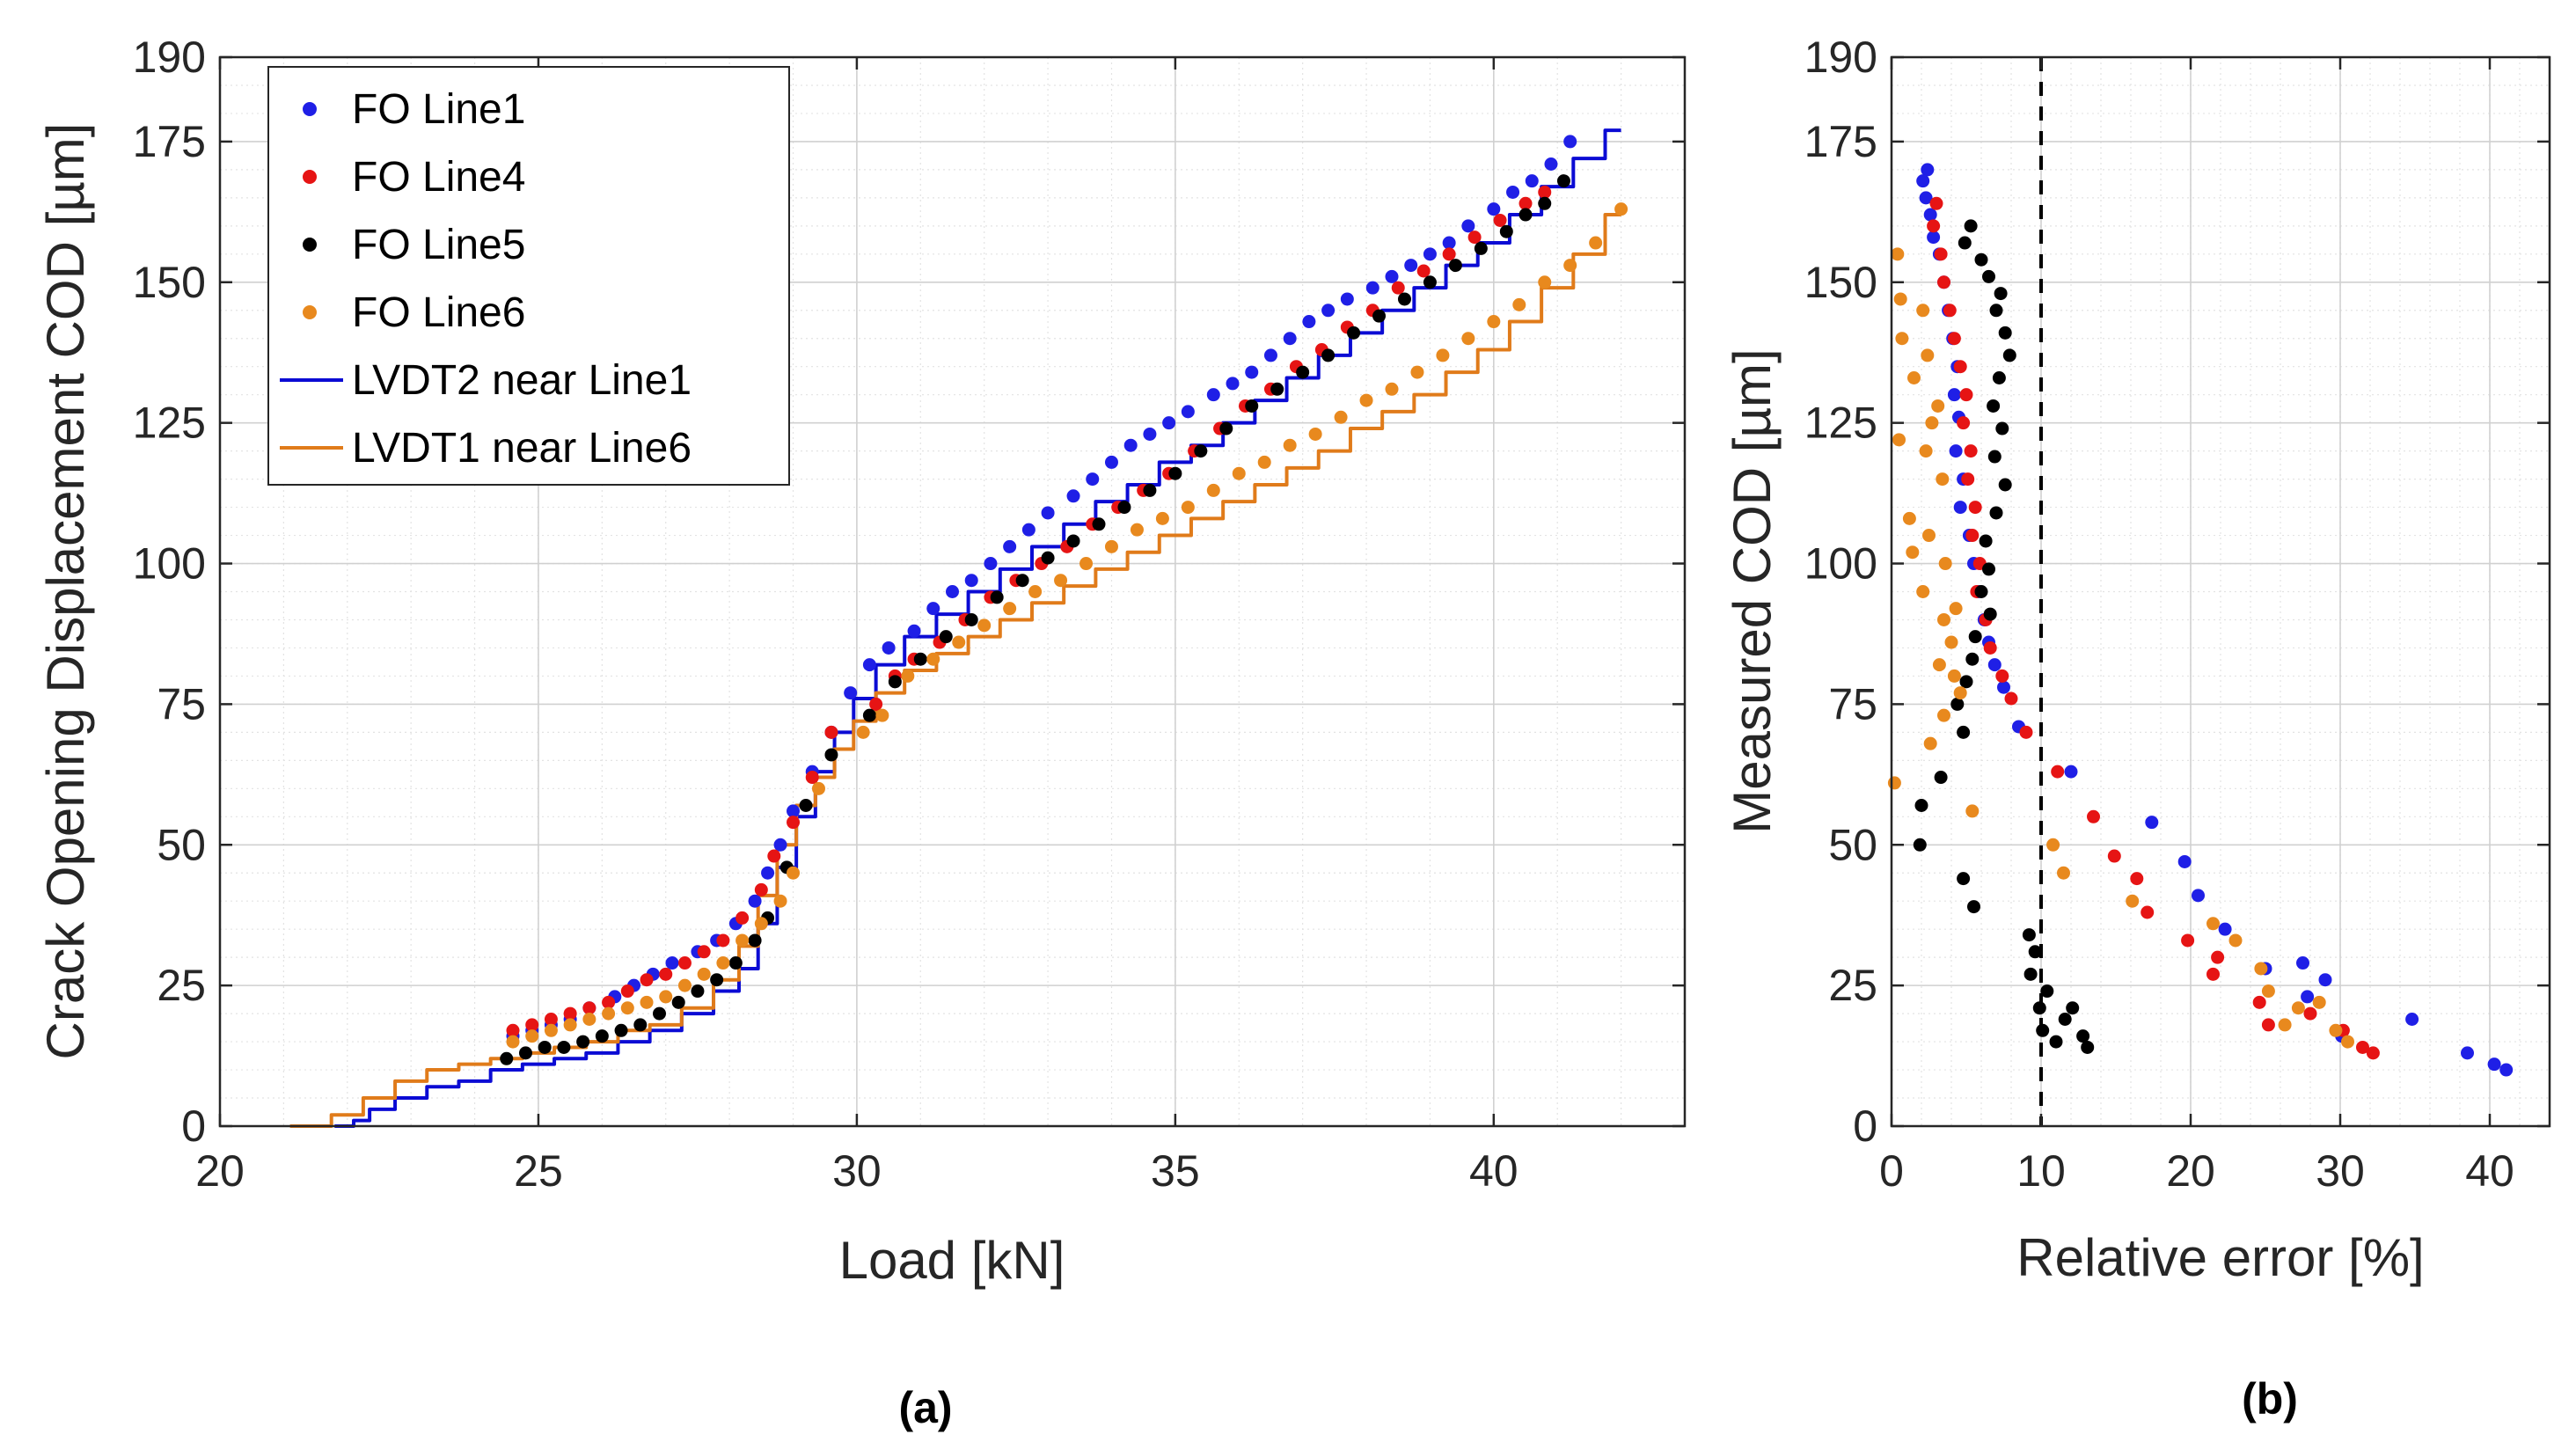 The height and width of the screenshot is (1449, 2576). Describe the element at coordinates (1840, 564) in the screenshot. I see `y-tick-label-b: 100` at that location.